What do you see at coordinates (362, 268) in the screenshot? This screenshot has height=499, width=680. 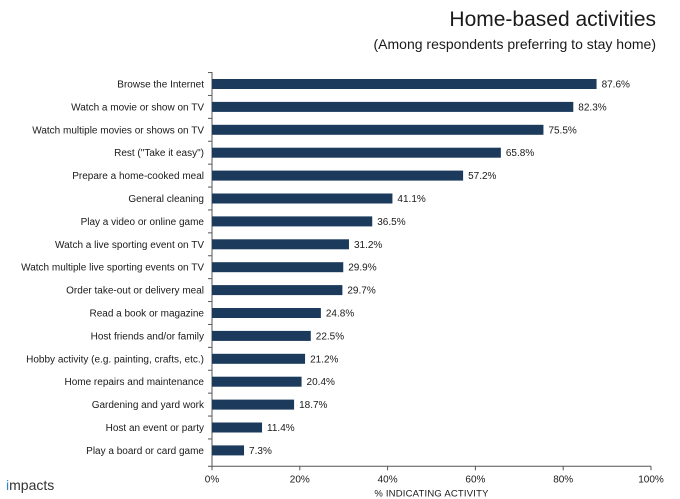 I see `data-label: 29.9%` at bounding box center [362, 268].